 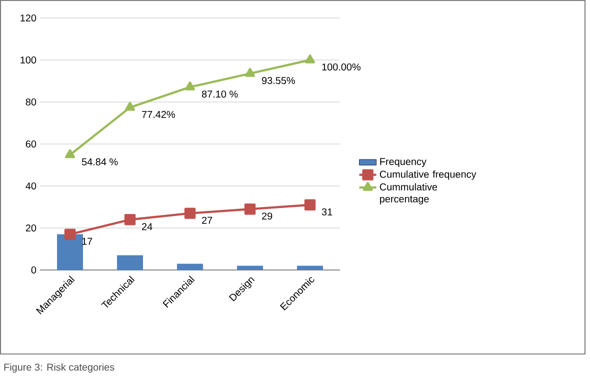 I want to click on y-tick-label: 120, so click(x=28, y=18).